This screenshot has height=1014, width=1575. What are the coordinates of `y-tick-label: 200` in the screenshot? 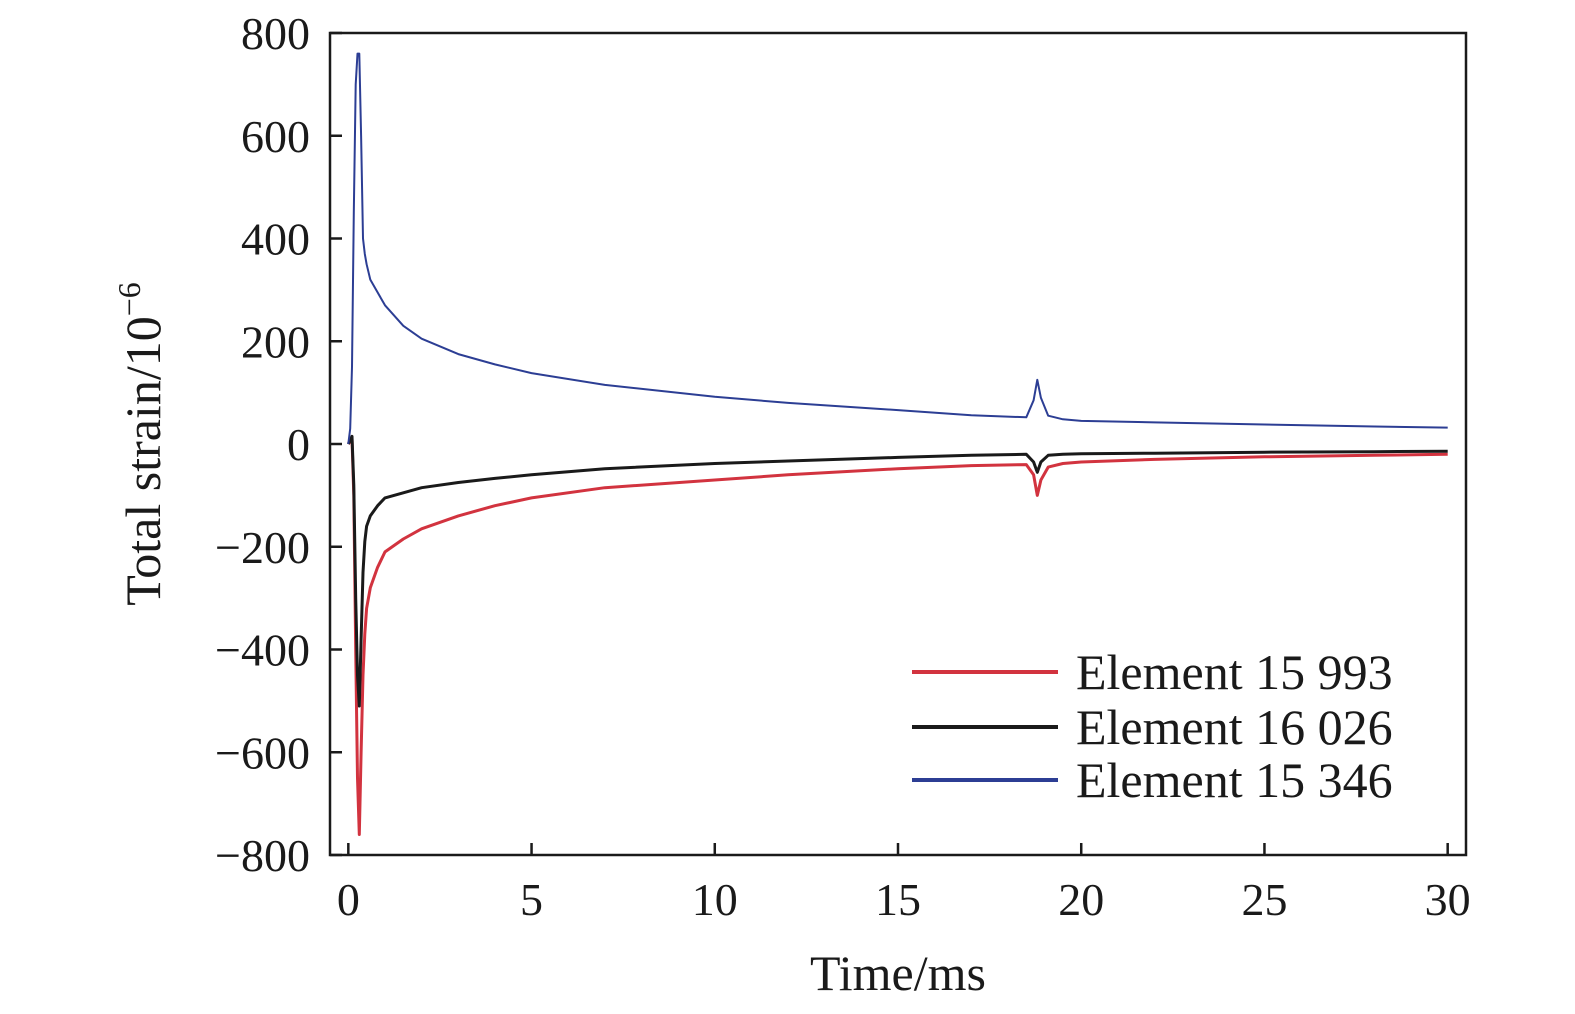 It's located at (275, 341).